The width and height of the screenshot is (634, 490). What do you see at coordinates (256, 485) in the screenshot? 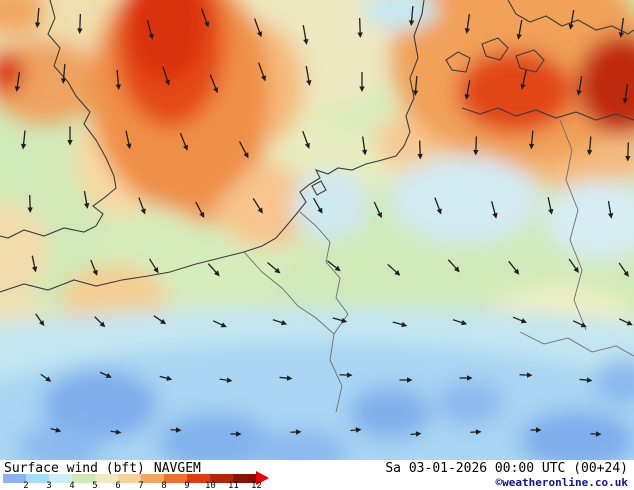
I see `legend-tick-label: 12` at bounding box center [256, 485].